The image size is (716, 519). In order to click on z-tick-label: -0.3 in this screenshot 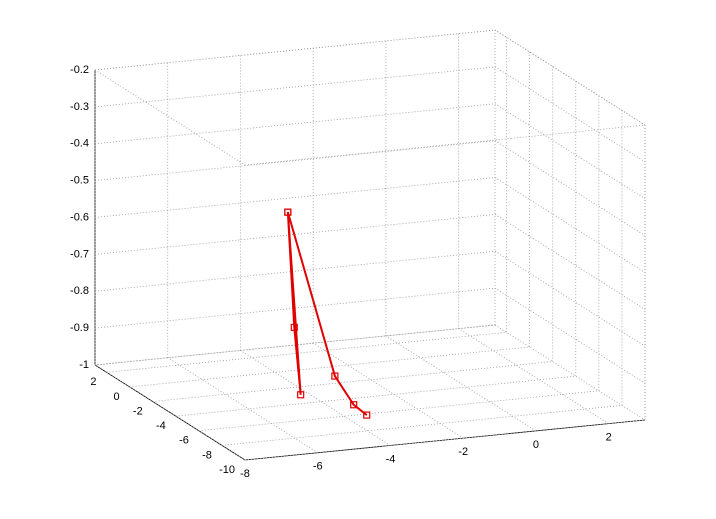, I will do `click(79, 107)`.